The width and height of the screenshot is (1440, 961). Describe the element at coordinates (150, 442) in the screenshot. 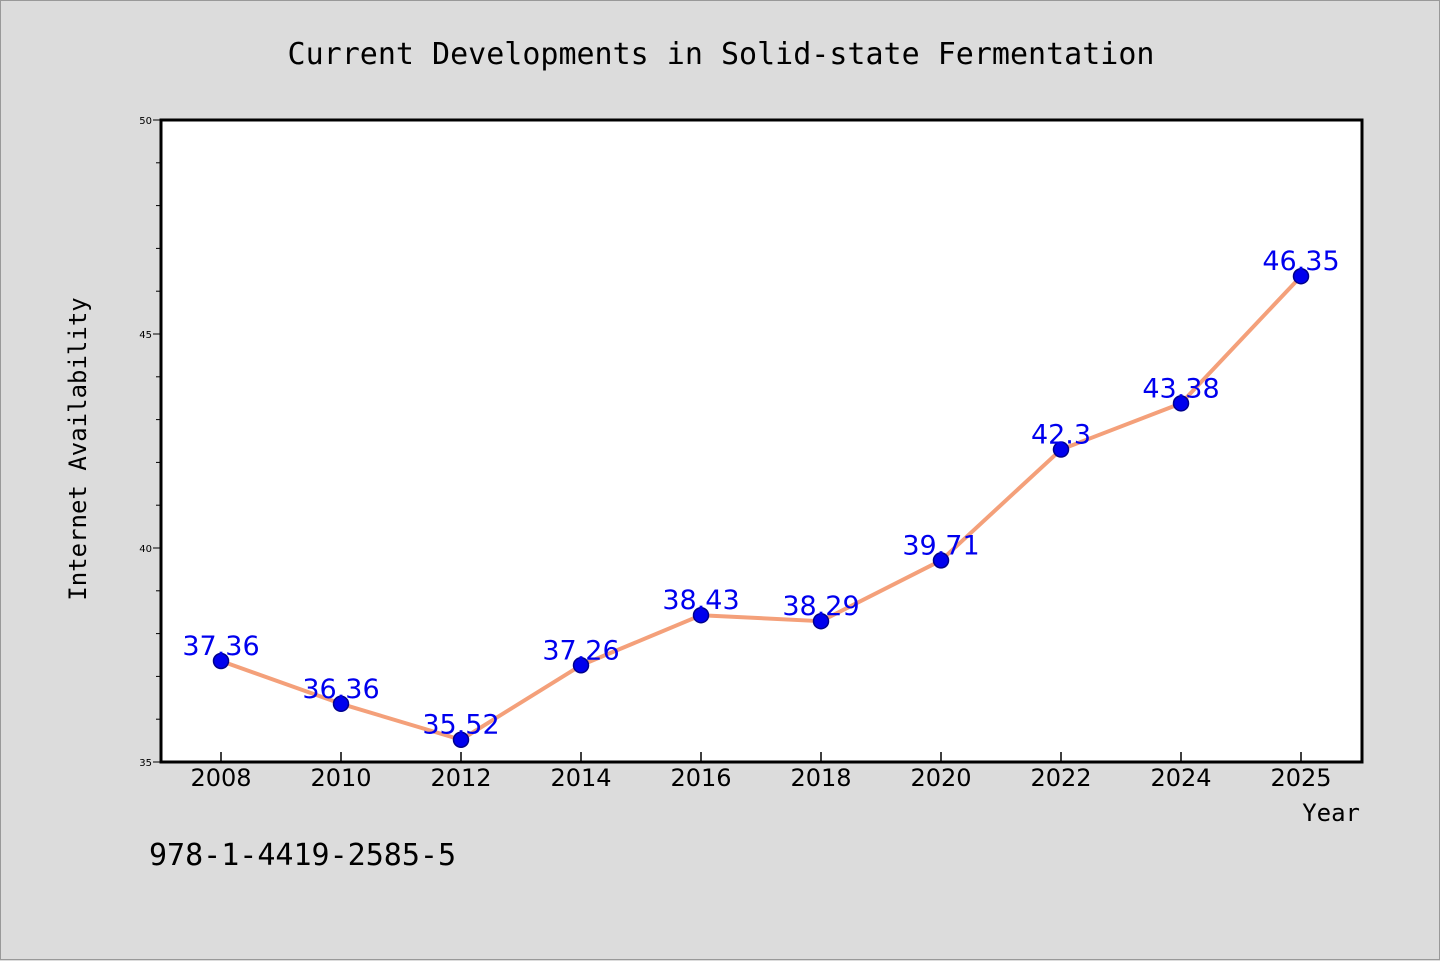

I see `y-axis-ticks: 35 40 45 50` at that location.